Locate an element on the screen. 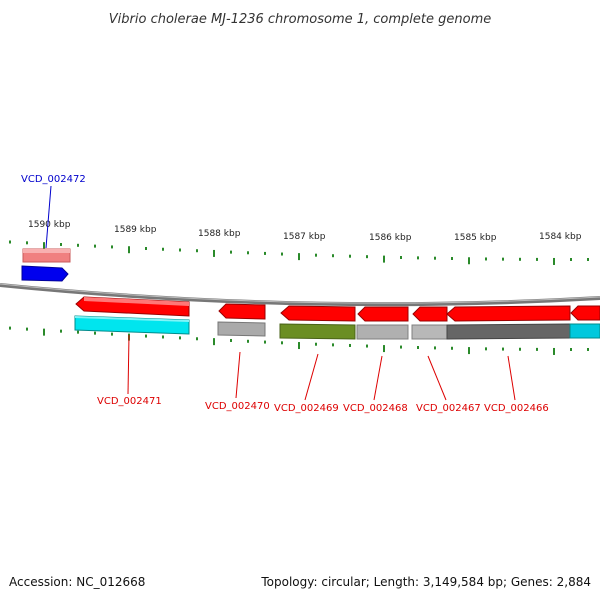 The image size is (600, 600). ruler-label-1587: 1587 kbp is located at coordinates (304, 237).